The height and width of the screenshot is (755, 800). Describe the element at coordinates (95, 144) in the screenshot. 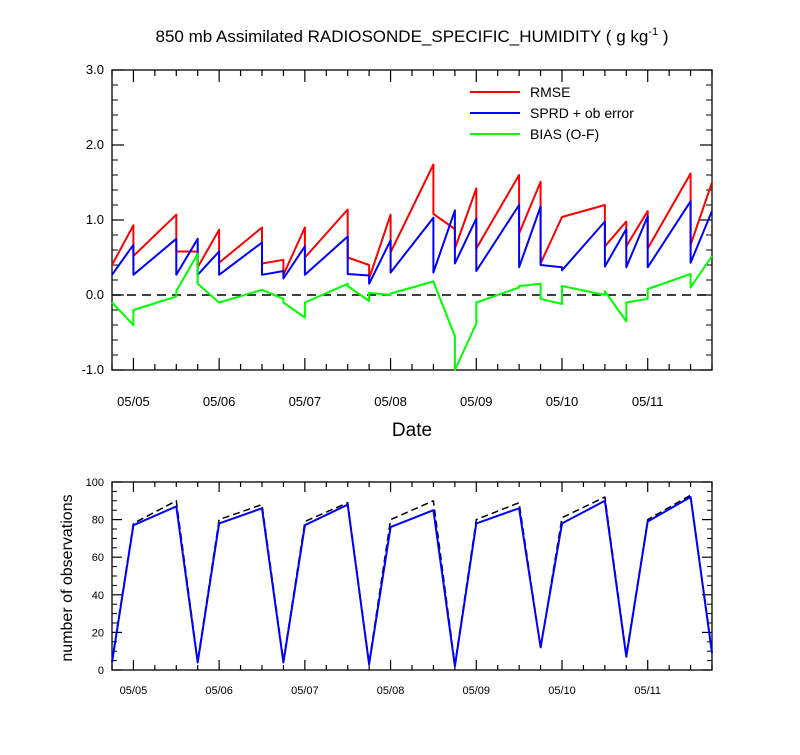

I see `y-tick-label: 2.0` at that location.